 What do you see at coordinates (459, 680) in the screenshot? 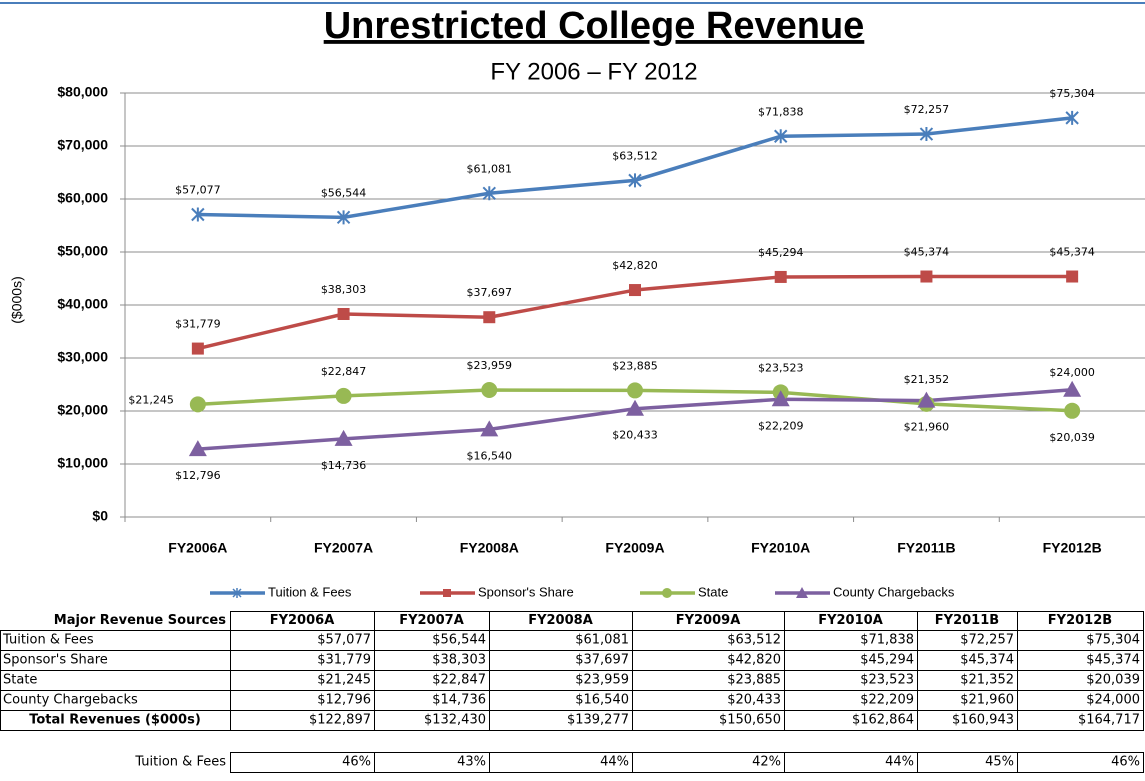
I see `table-text: $22,847` at bounding box center [459, 680].